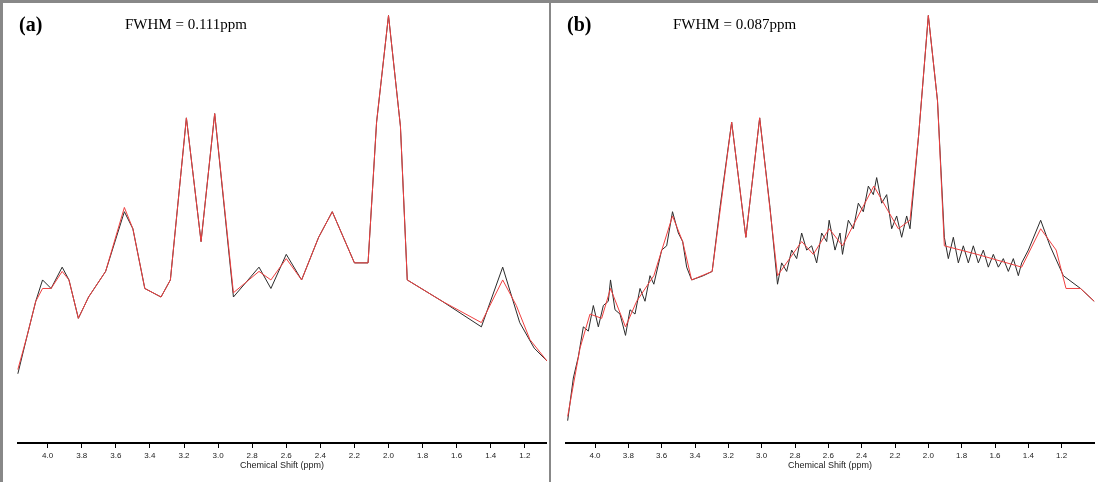  Describe the element at coordinates (31, 24) in the screenshot. I see `annotation: (a)` at that location.